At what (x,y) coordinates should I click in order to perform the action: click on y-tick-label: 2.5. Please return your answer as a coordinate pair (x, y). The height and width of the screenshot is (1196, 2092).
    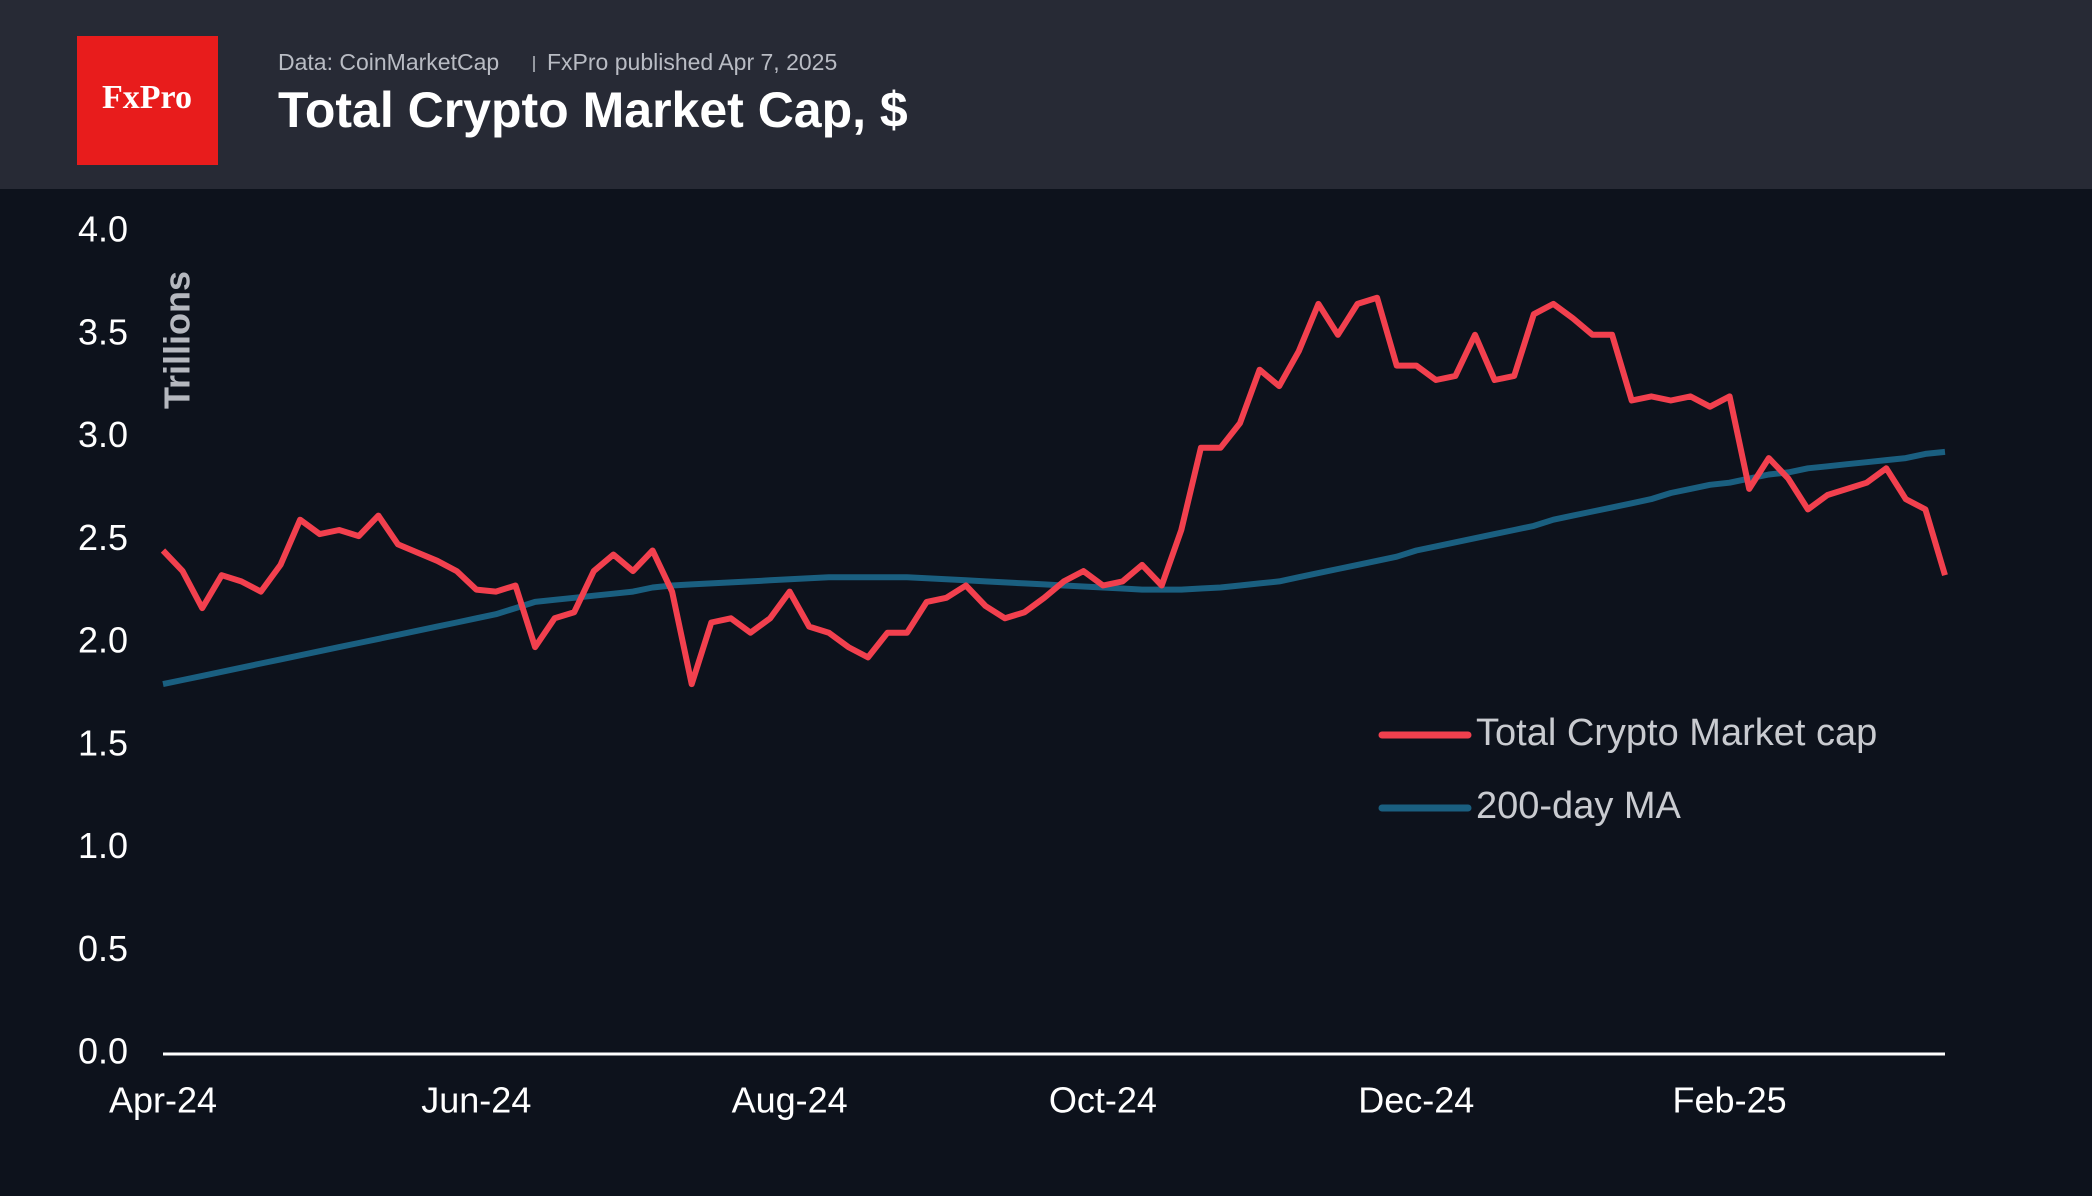
    Looking at the image, I should click on (103, 537).